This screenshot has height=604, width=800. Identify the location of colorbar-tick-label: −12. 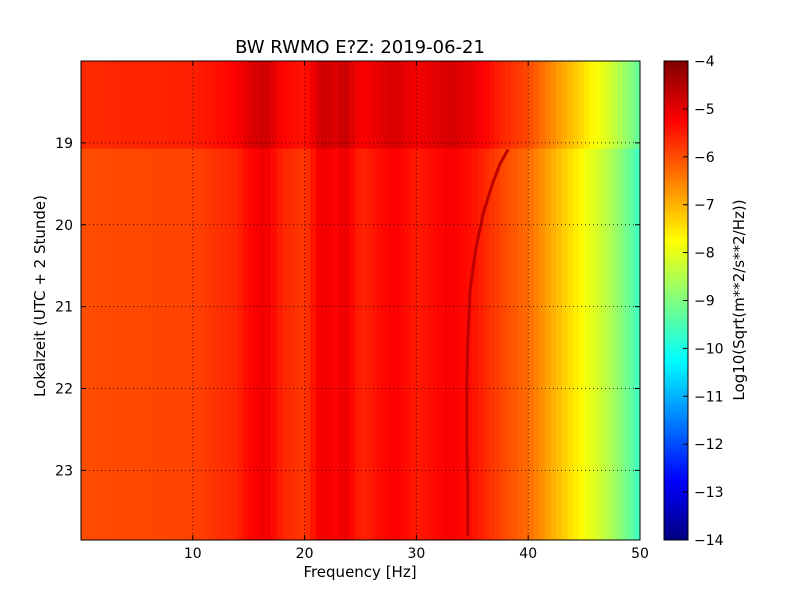
(709, 445).